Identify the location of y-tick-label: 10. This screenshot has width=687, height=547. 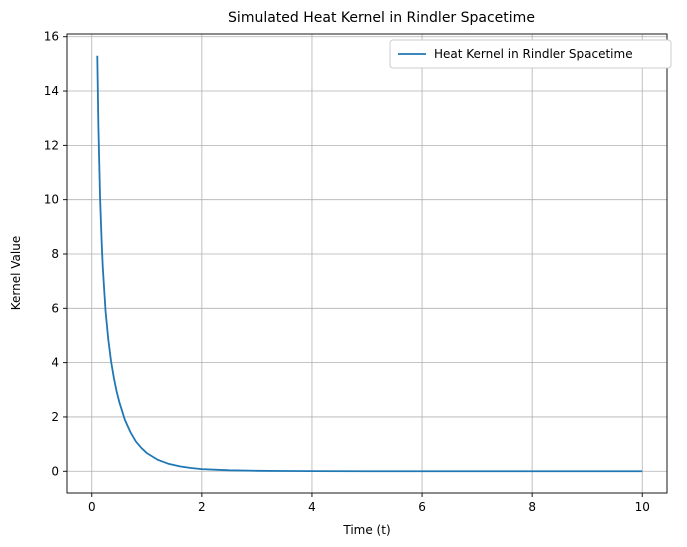
(51, 200).